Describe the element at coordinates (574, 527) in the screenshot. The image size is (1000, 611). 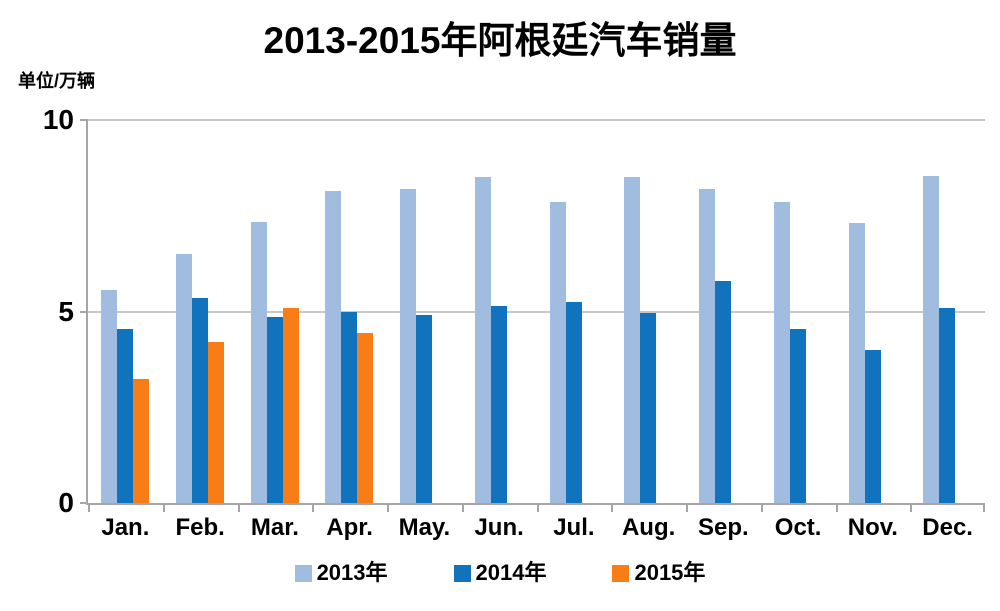
I see `x-axis-label-jul: Jul.` at that location.